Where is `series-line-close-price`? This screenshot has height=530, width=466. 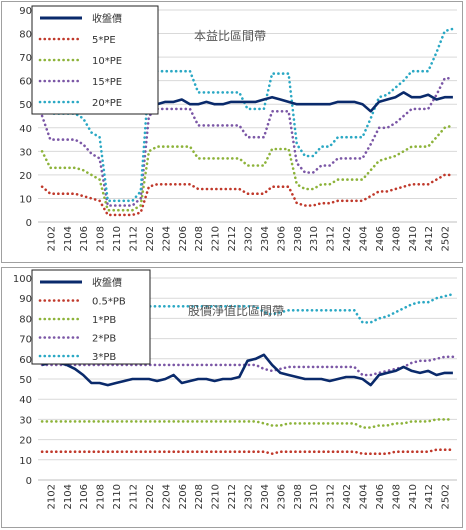 series-line-close-price is located at coordinates (247, 370).